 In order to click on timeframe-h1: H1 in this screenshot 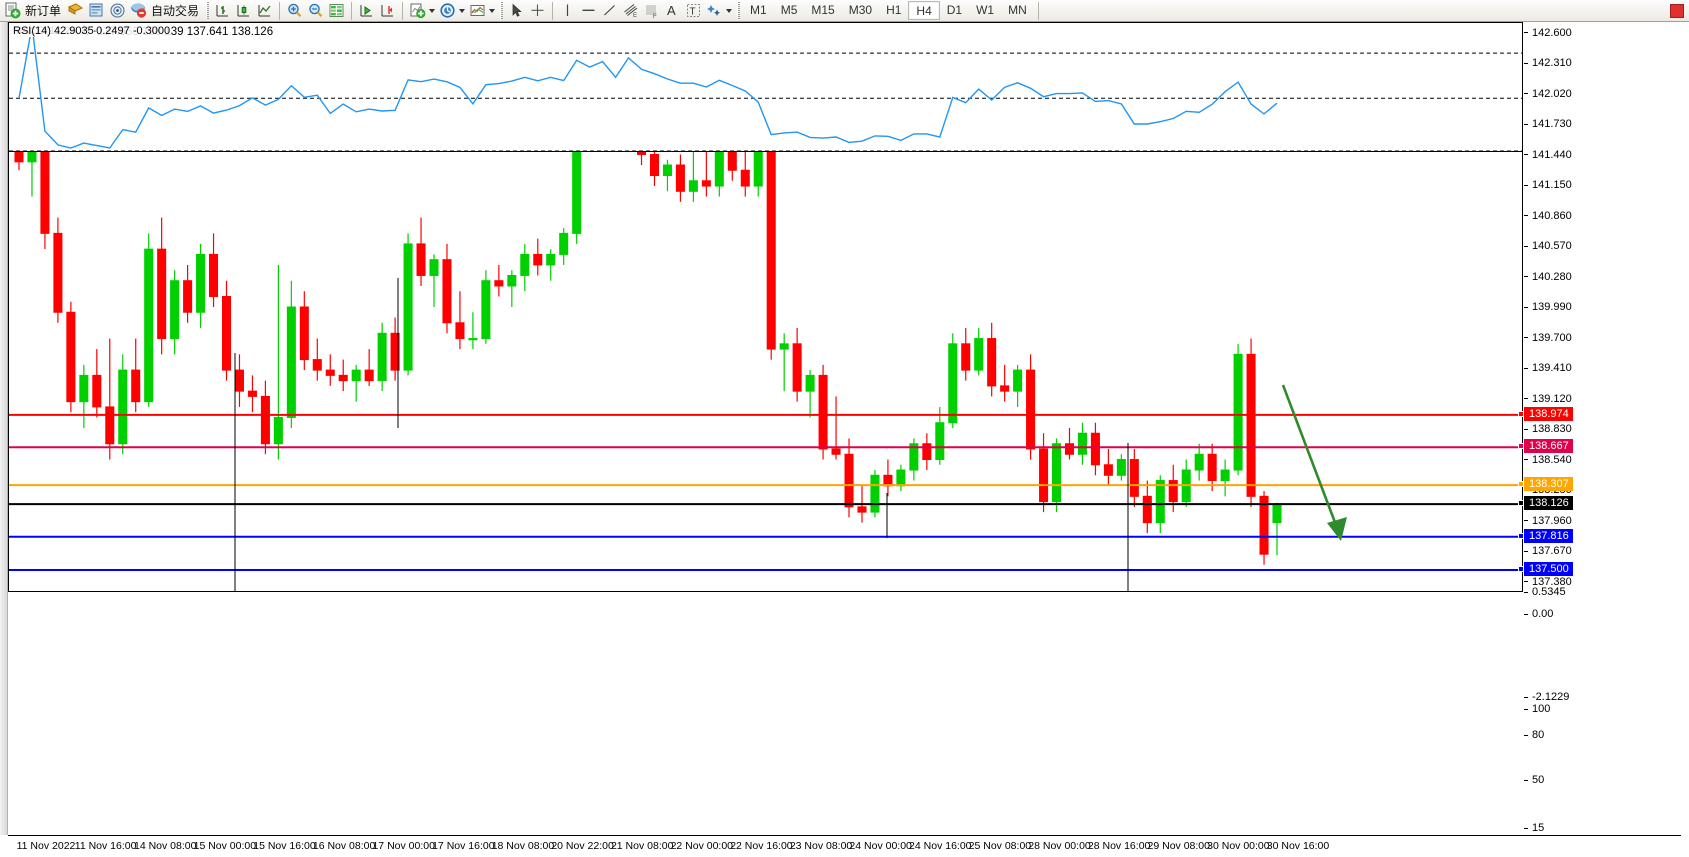, I will do `click(894, 10)`.